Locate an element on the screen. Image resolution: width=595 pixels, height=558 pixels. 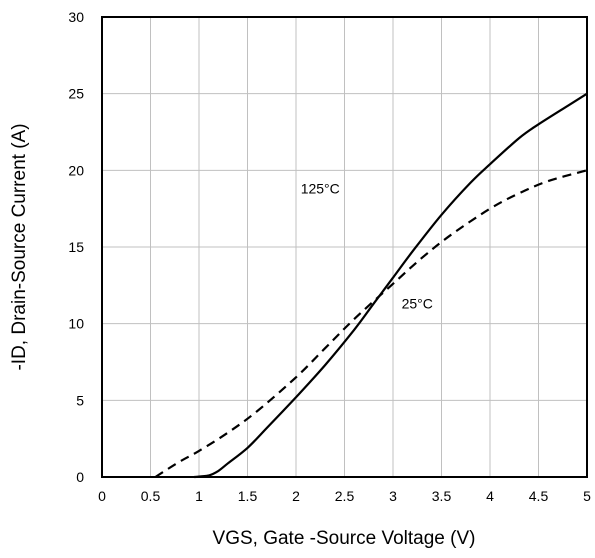
x-tick-label: 1.5 is located at coordinates (248, 496).